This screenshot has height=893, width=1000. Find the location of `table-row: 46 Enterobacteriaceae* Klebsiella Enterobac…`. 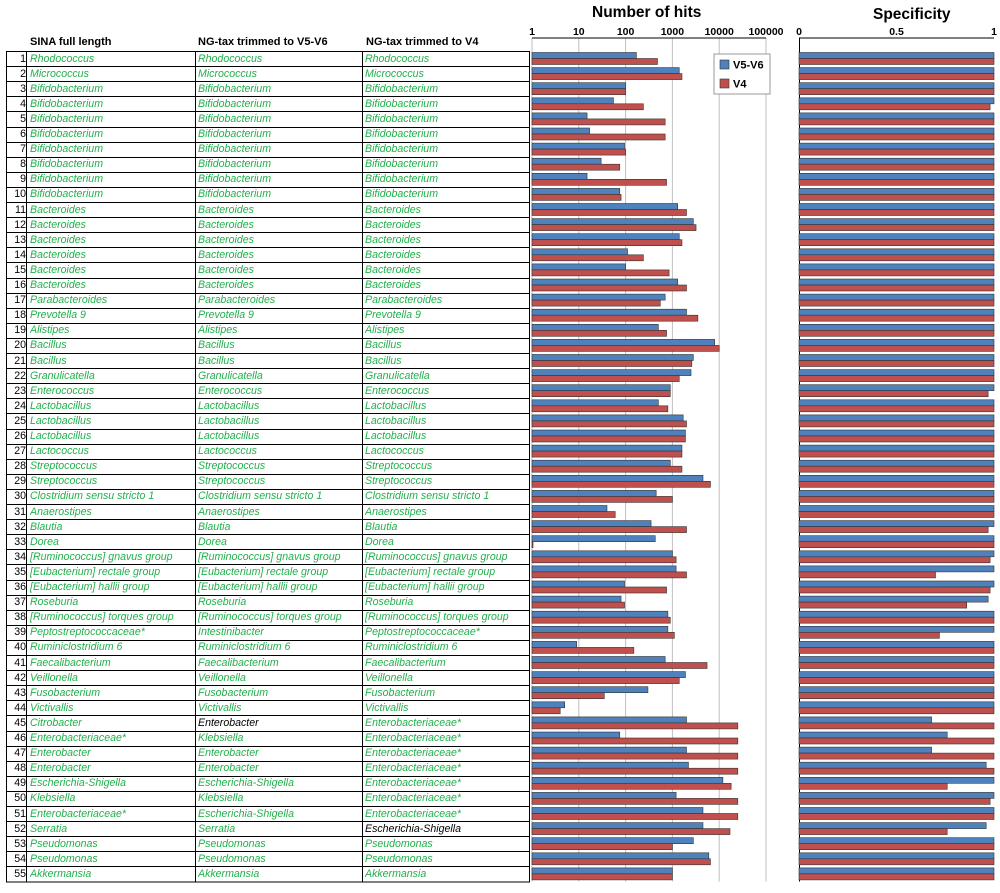

table-row: 46 Enterobacteriaceae* Klebsiella Enterobac… is located at coordinates (268, 738).